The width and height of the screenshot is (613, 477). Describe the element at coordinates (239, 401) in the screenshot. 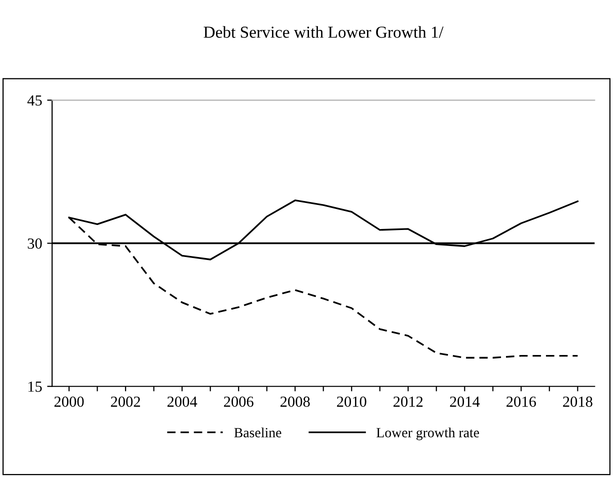

I see `x-tick-label: 2006` at that location.